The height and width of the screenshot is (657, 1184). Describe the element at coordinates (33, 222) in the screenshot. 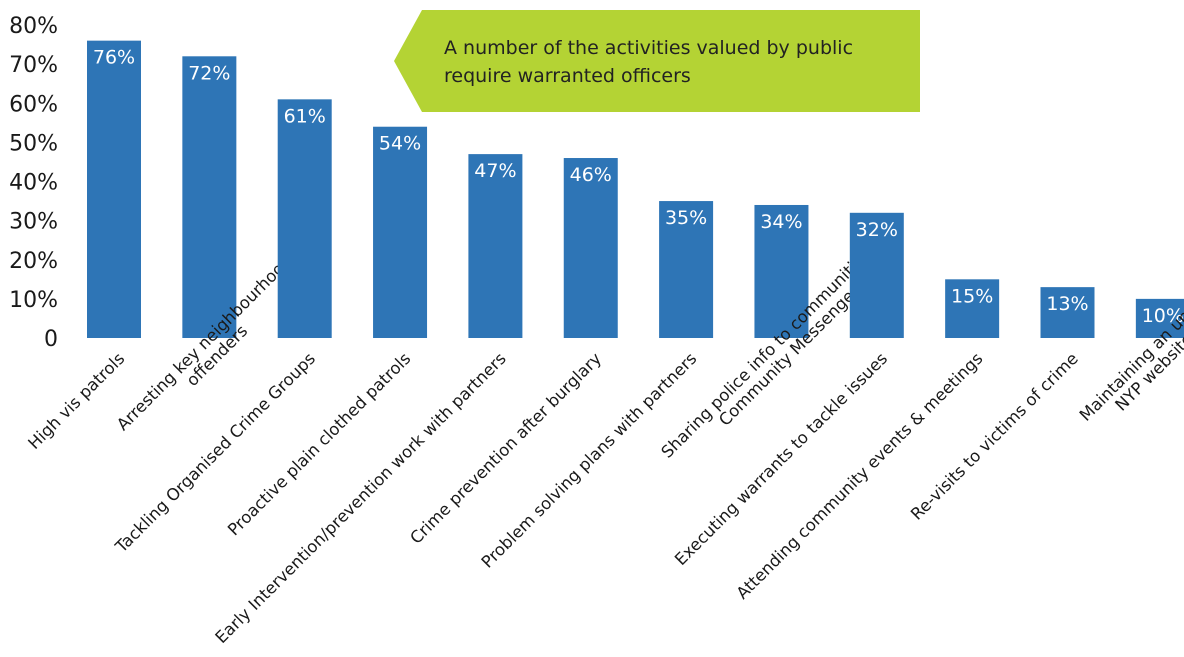

I see `y-tick-label: 30%` at that location.